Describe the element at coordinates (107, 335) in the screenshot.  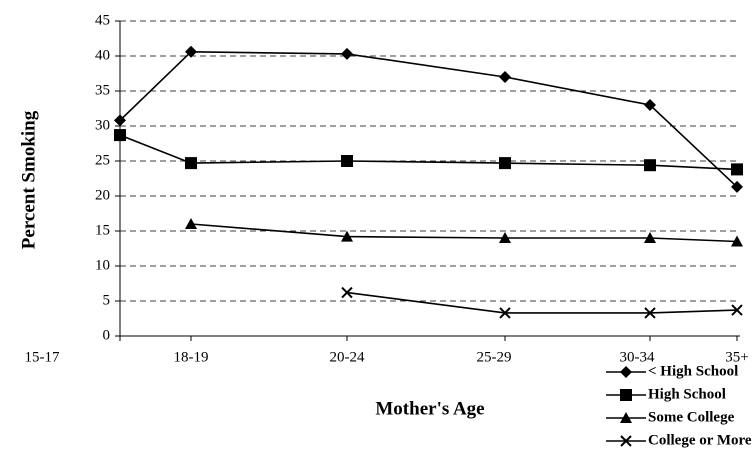
I see `y-tick-label: 0` at that location.